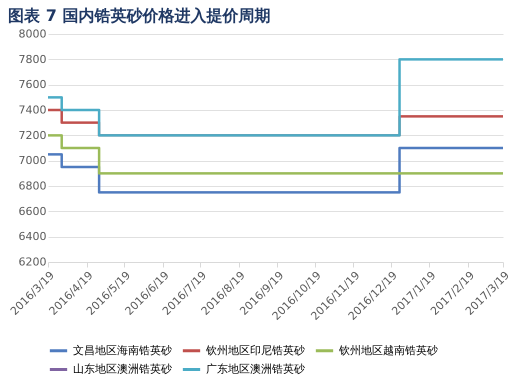  What do you see at coordinates (32, 85) in the screenshot?
I see `y-tick-label: 7600` at bounding box center [32, 85].